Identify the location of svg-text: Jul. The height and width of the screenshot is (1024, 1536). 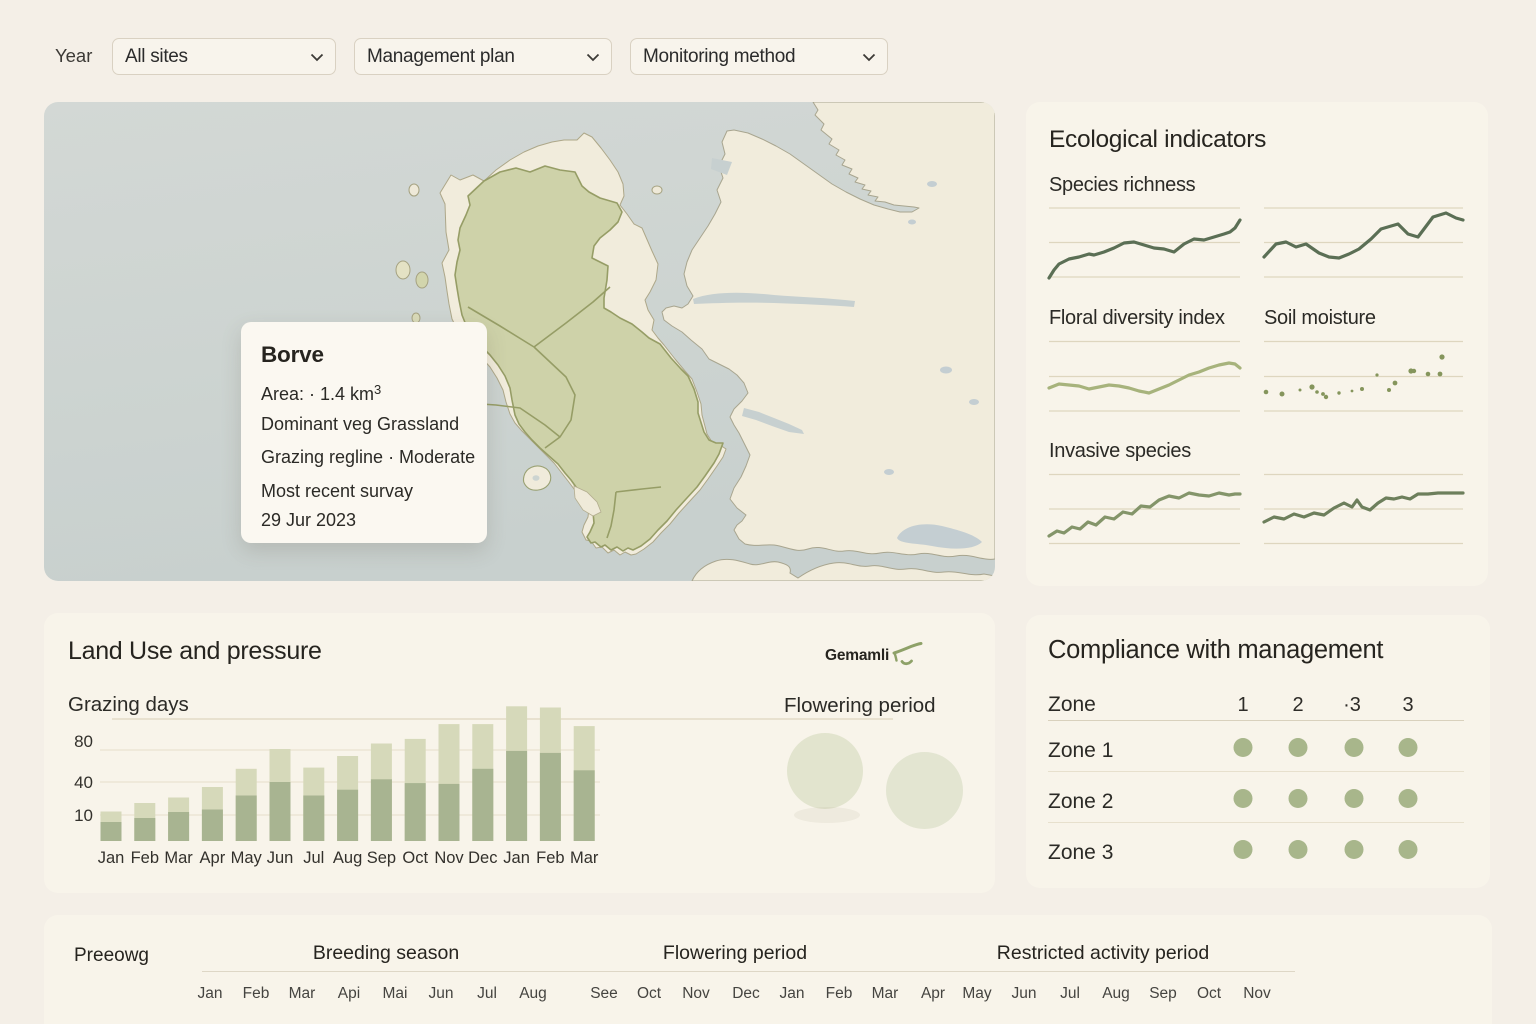
(313, 858).